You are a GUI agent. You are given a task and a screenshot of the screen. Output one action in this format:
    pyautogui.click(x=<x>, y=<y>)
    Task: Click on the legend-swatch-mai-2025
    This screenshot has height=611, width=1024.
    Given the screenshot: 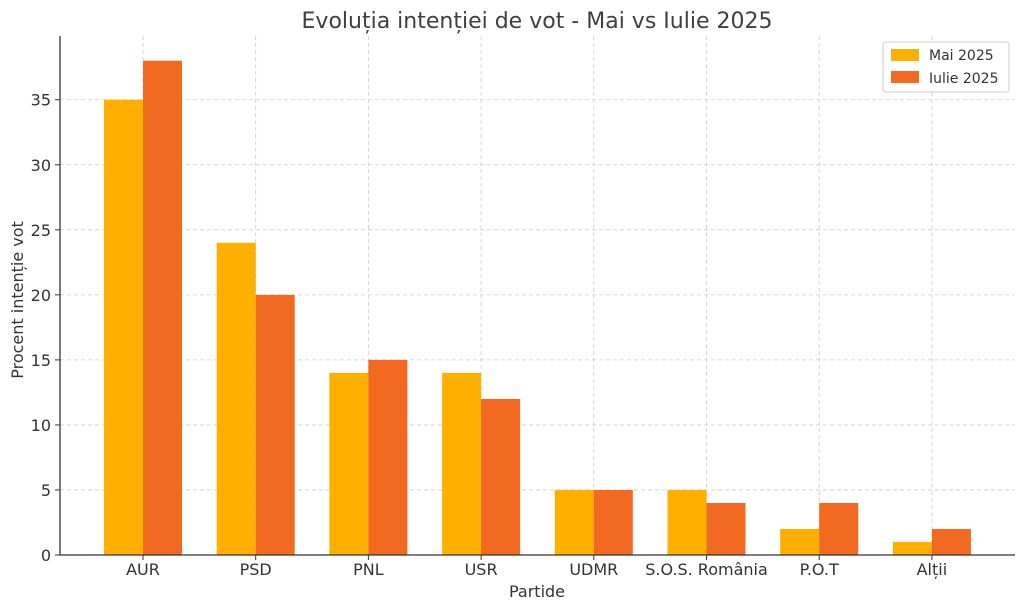 What is the action you would take?
    pyautogui.click(x=905, y=55)
    